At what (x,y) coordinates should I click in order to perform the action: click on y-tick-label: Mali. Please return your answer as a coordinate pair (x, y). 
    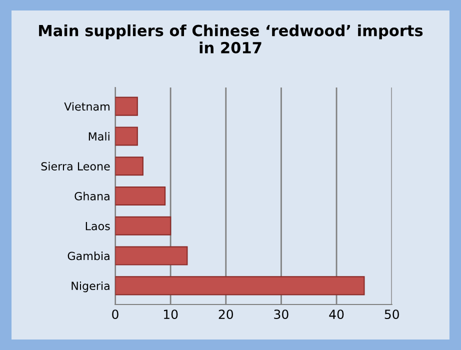
    Looking at the image, I should click on (99, 136).